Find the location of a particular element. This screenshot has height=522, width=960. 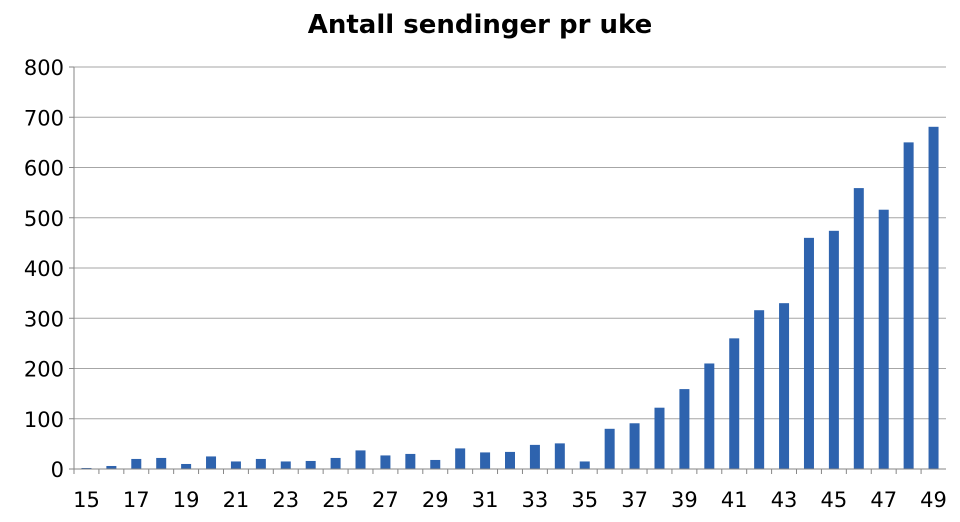

y-tick-label: 0 is located at coordinates (57, 470).